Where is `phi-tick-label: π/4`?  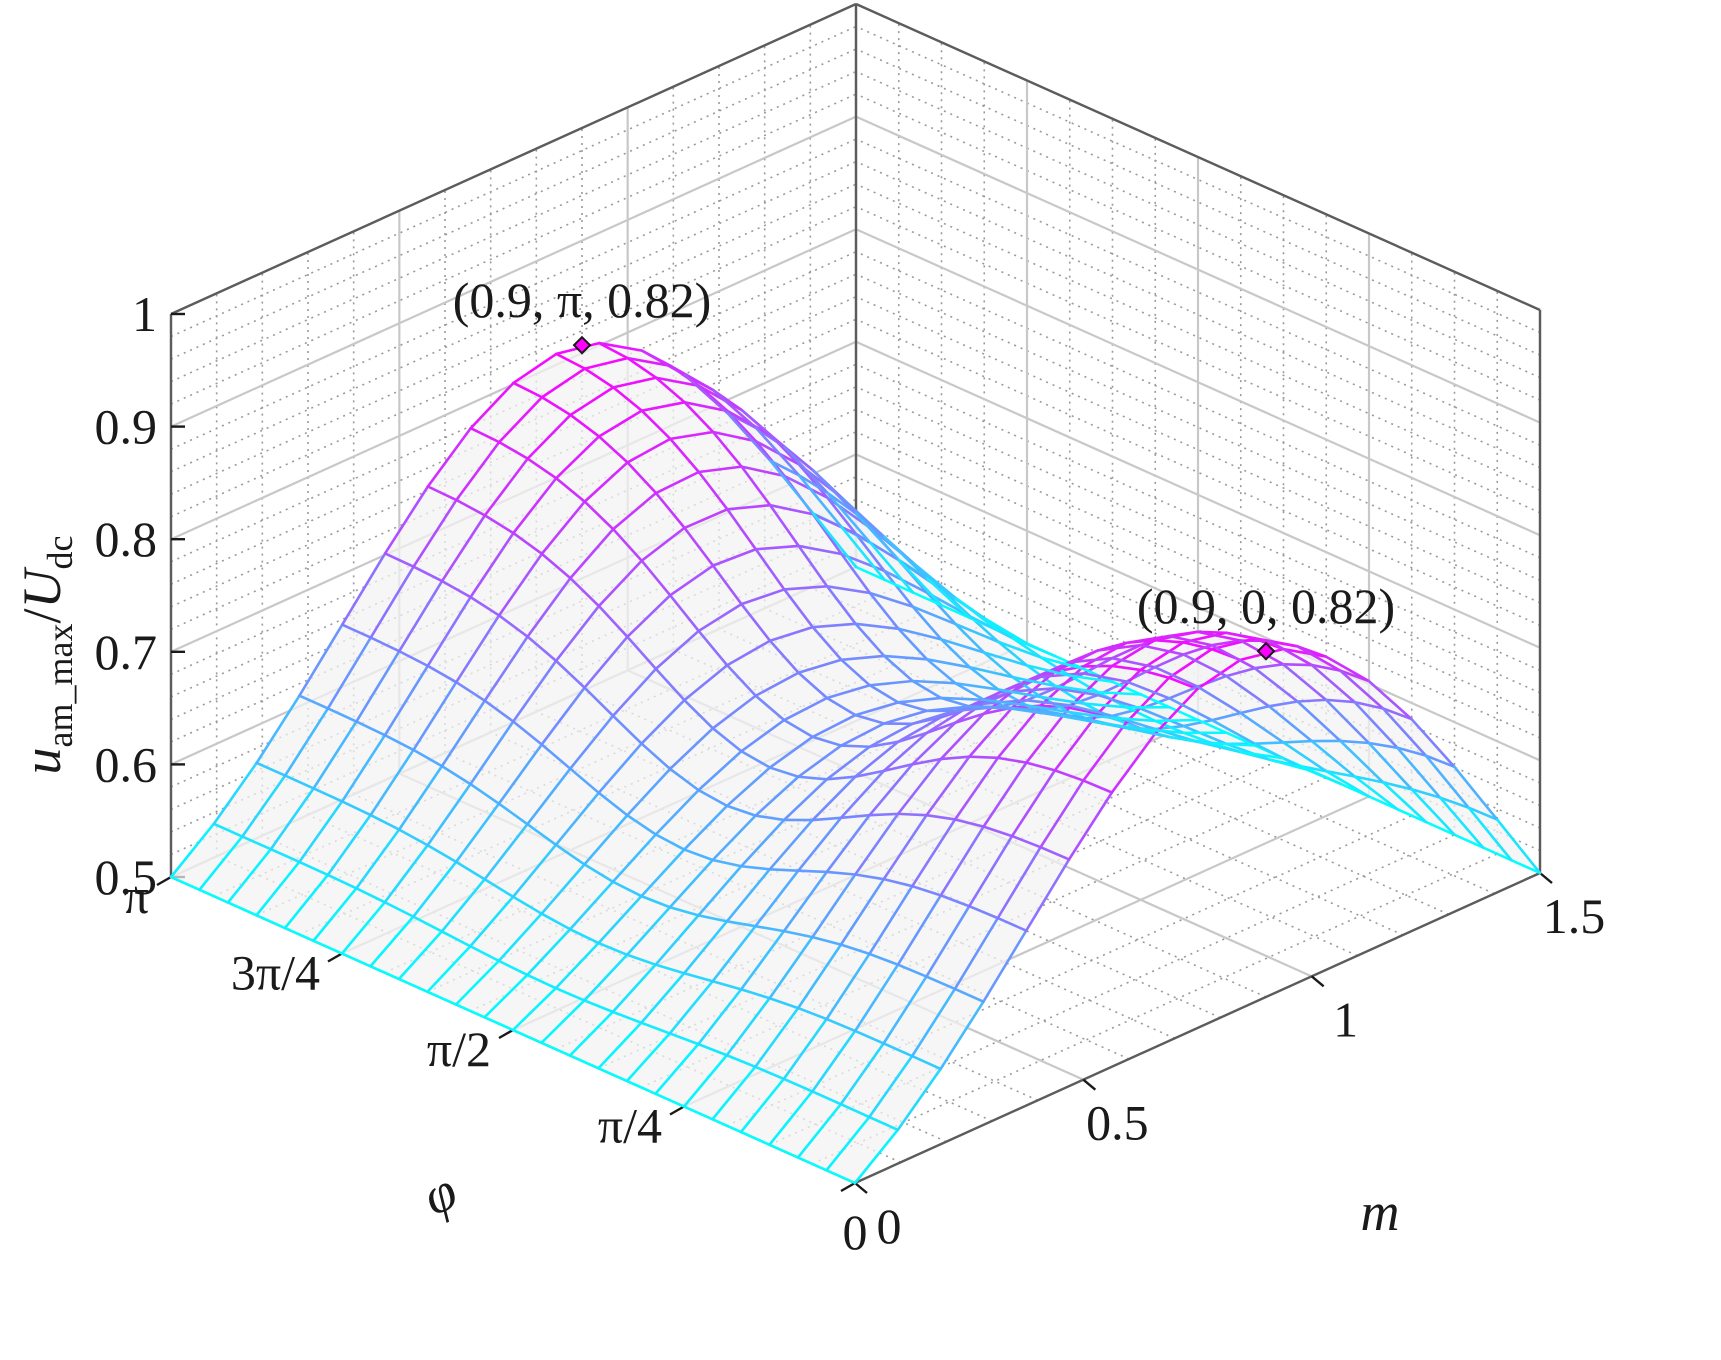
phi-tick-label: π/4 is located at coordinates (630, 1125).